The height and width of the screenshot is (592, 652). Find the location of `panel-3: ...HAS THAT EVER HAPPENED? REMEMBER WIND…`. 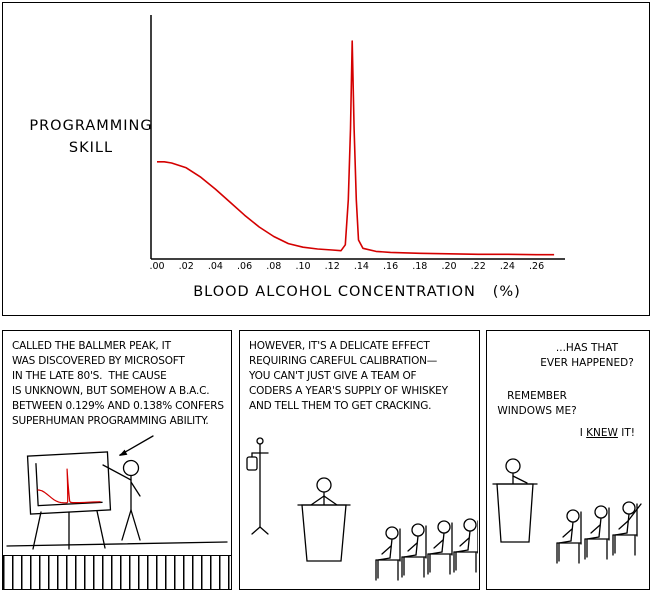

panel-3: ...HAS THAT EVER HAPPENED? REMEMBER WIND… is located at coordinates (568, 460).